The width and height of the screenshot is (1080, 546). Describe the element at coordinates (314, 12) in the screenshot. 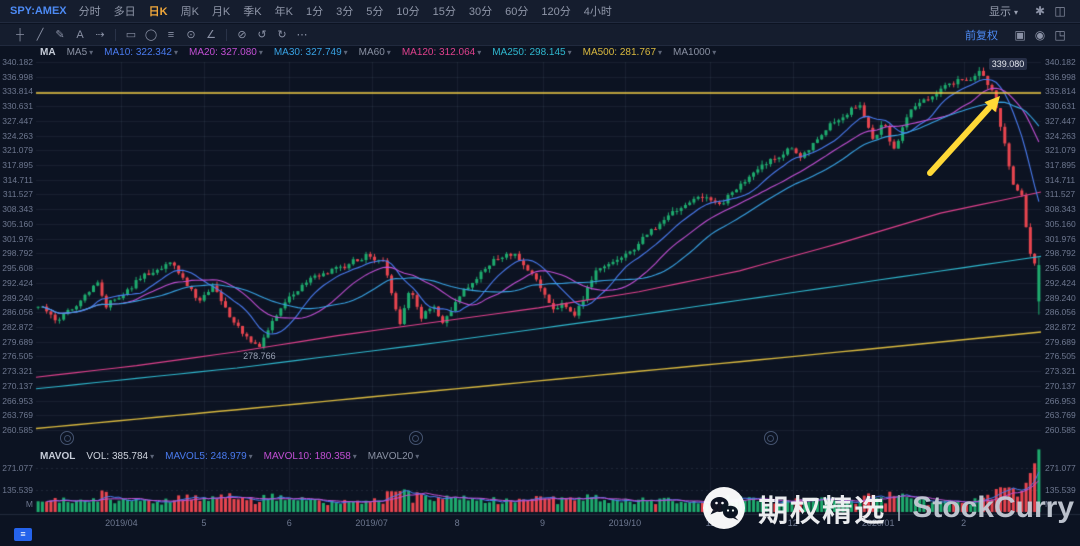

I see `tab-1分: 1分` at that location.